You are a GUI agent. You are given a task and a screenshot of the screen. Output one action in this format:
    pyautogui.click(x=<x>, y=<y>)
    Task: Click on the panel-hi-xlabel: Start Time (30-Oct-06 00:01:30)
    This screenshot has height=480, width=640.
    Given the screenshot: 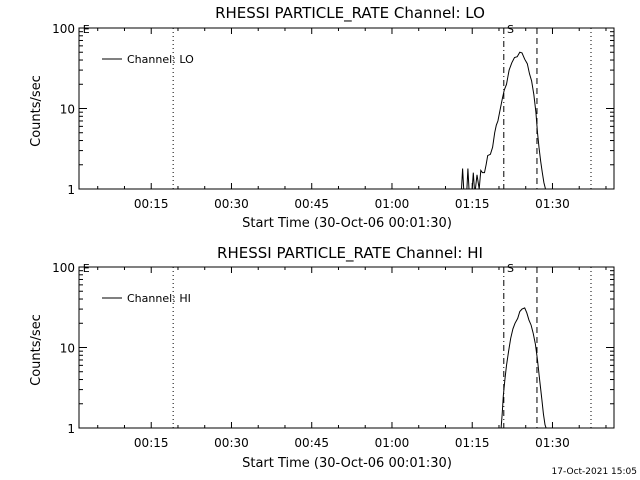 What is the action you would take?
    pyautogui.click(x=347, y=463)
    